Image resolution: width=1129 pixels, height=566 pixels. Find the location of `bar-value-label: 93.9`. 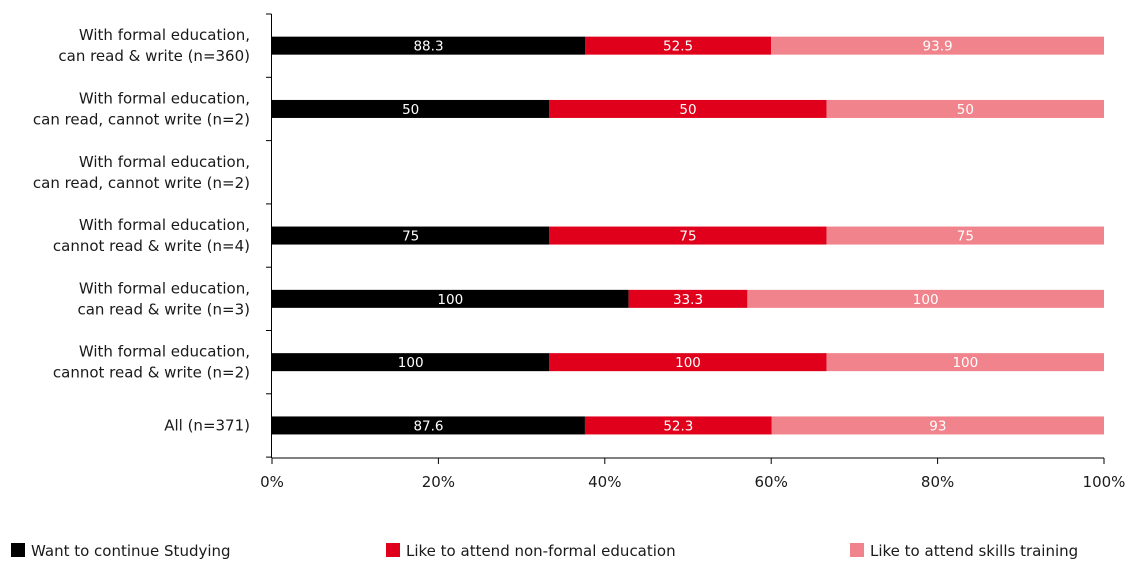

bar-value-label: 93.9 is located at coordinates (938, 47).